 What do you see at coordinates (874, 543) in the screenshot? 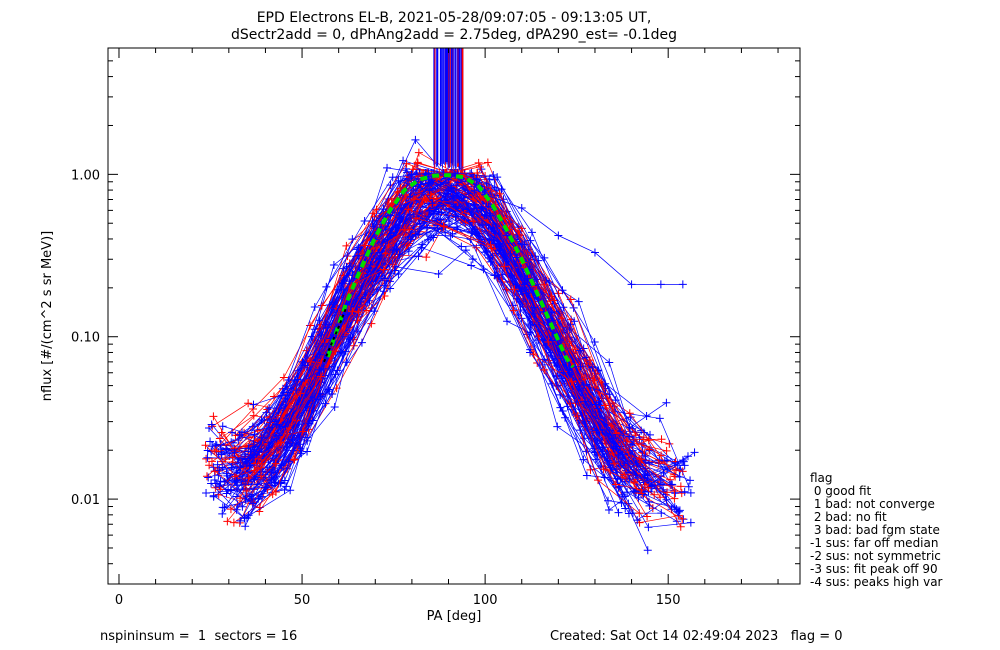
I see `legend-item: -1 sus: far off median` at bounding box center [874, 543].